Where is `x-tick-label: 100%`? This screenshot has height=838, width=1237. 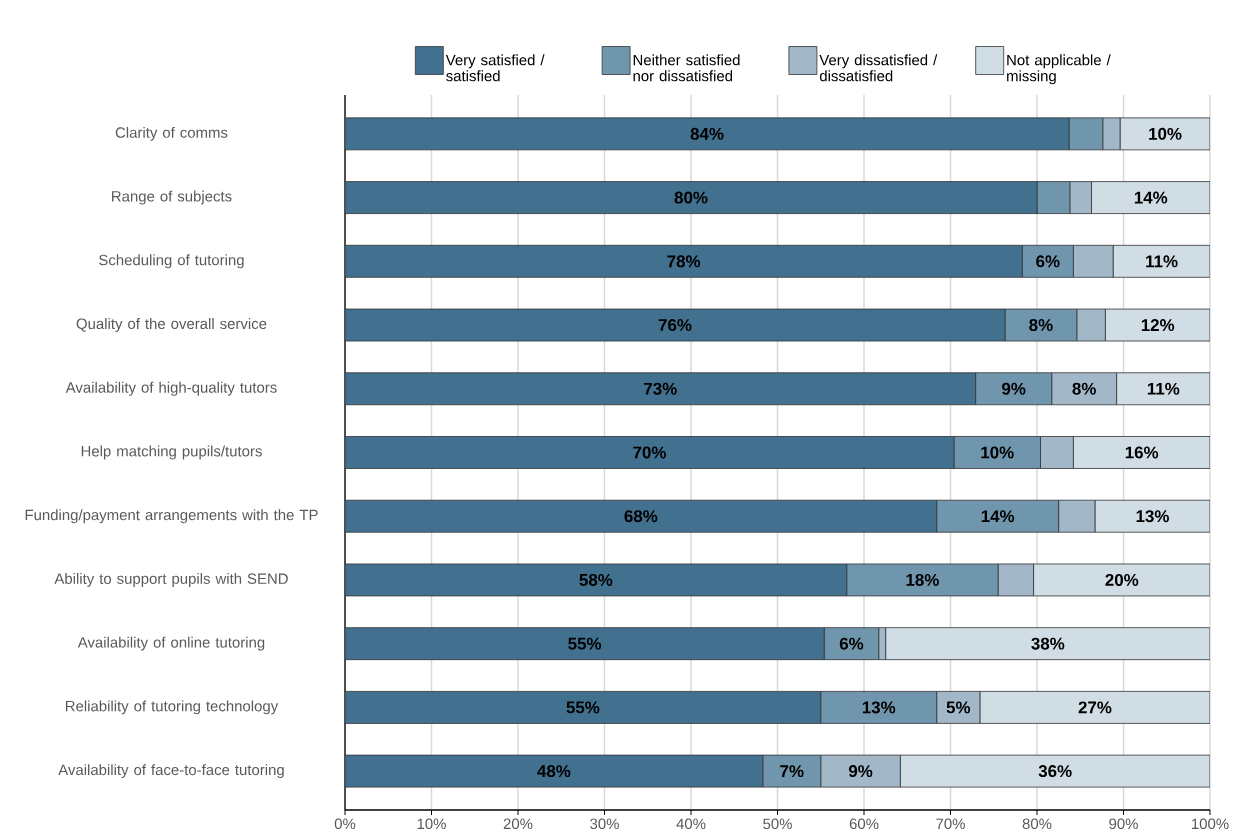
x-tick-label: 100% is located at coordinates (1210, 824).